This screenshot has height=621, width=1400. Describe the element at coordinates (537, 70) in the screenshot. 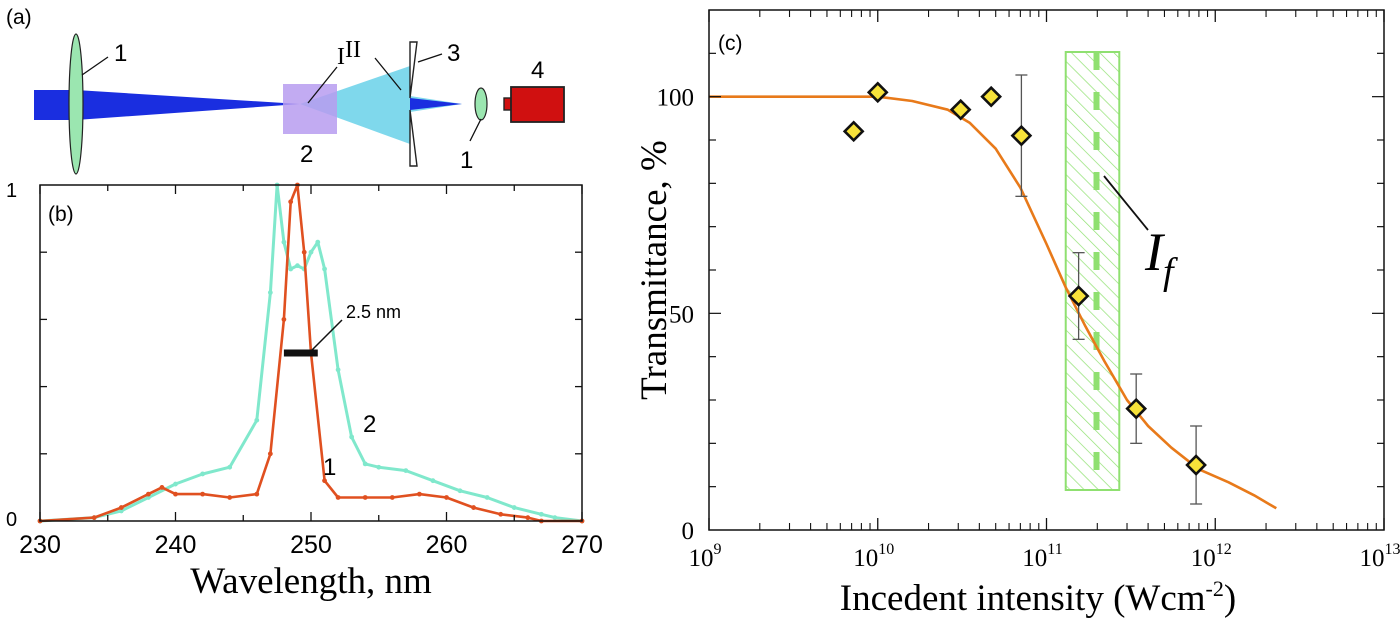

I see `detector-callout: 4` at that location.